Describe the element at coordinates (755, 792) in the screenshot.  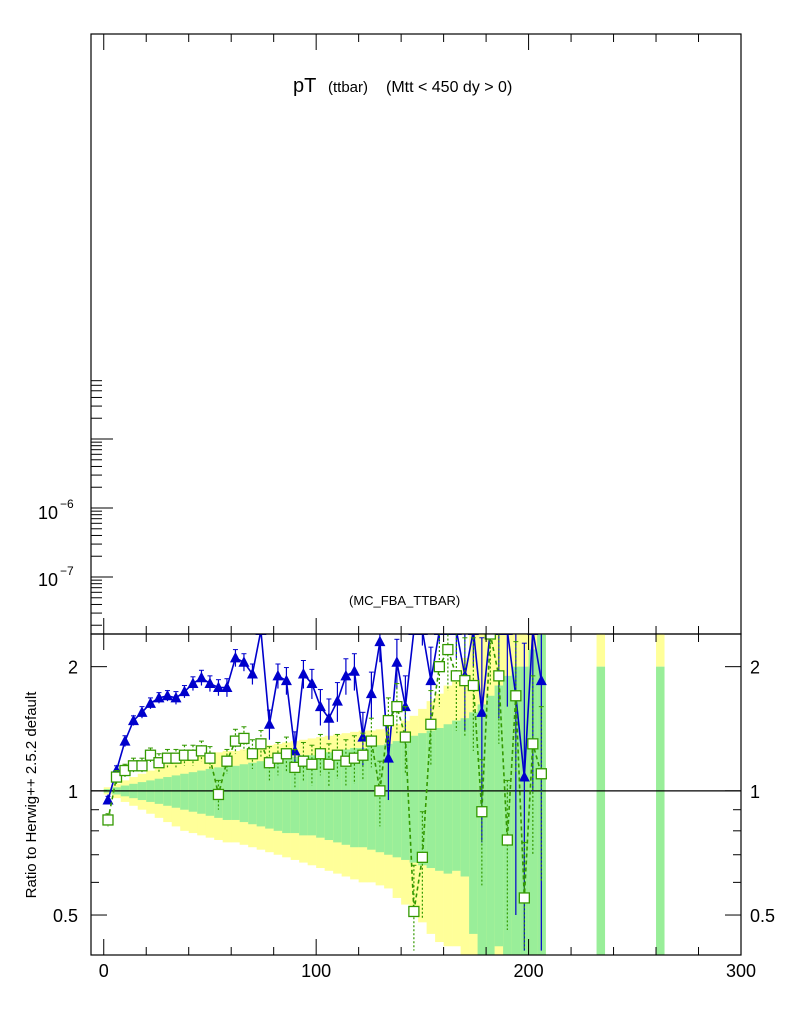
I see `y-tick-label-right: 1` at that location.